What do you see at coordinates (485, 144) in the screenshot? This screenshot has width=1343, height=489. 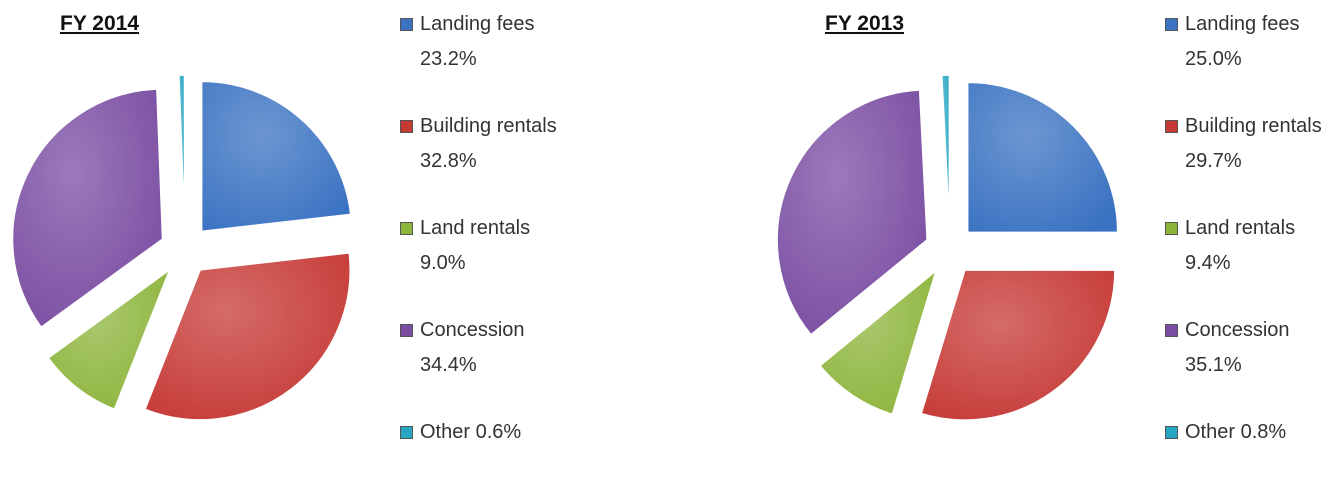 I see `legend-item: Building rentals 32.8%` at bounding box center [485, 144].